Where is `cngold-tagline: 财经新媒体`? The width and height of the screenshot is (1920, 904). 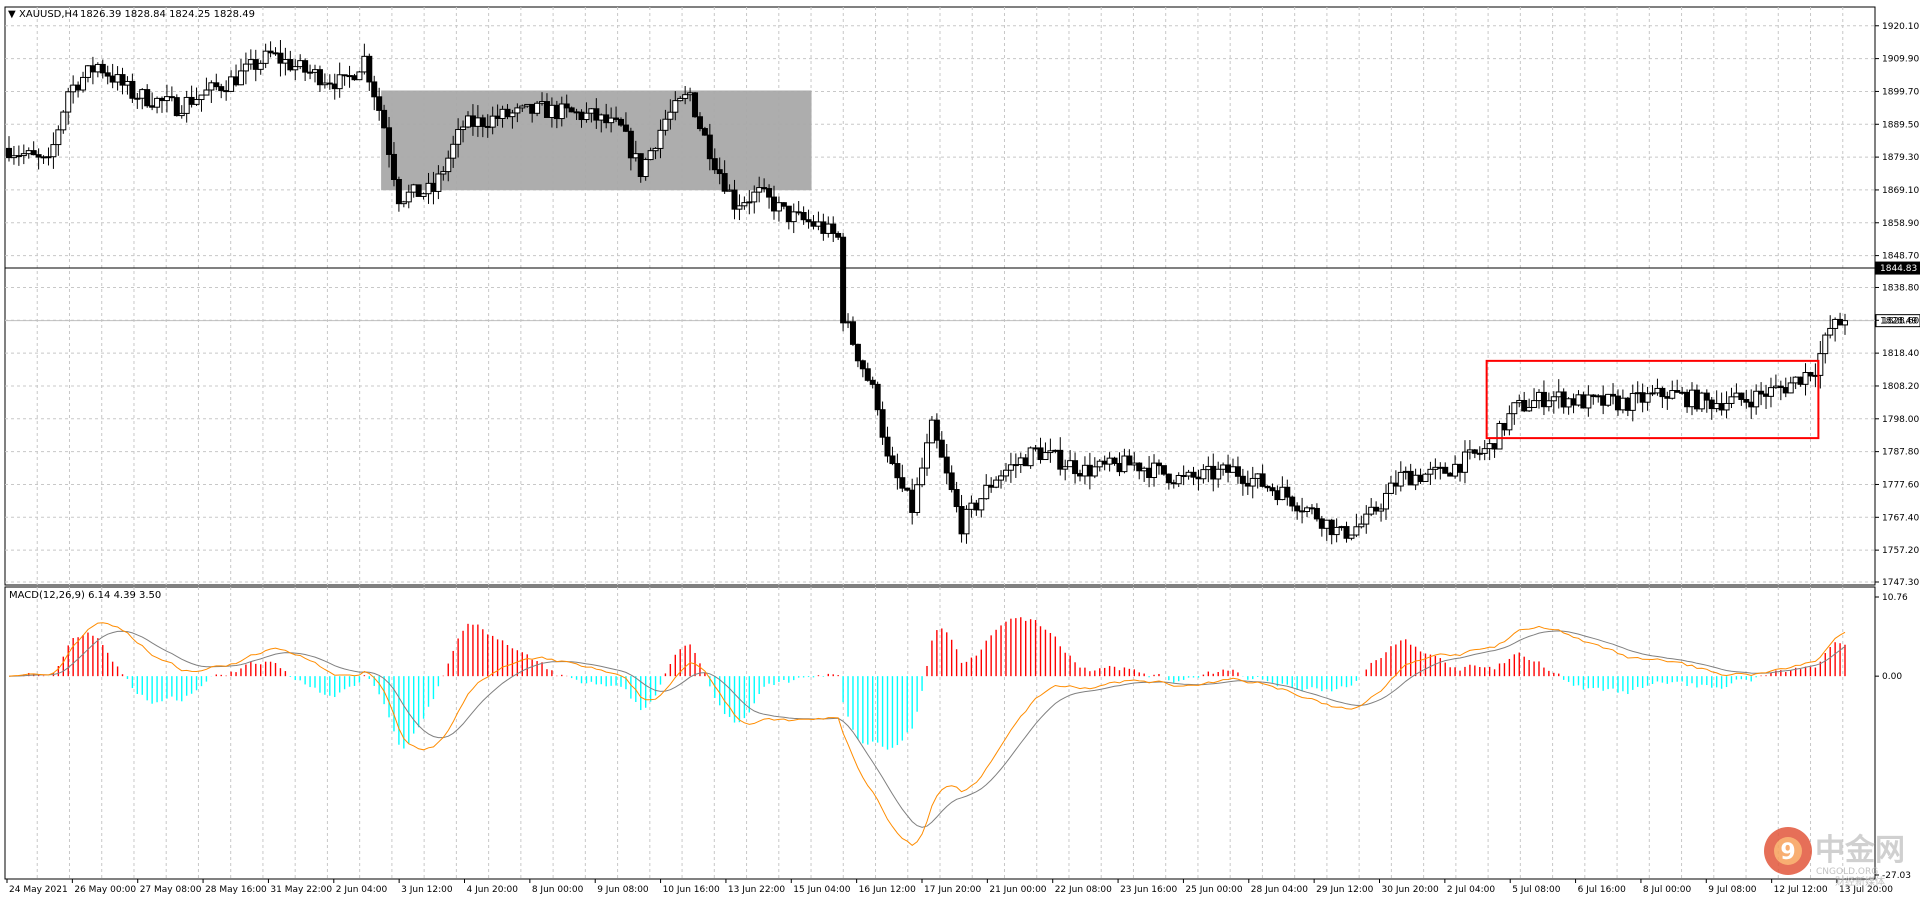 cngold-tagline: 财经新媒体 is located at coordinates (1860, 881).